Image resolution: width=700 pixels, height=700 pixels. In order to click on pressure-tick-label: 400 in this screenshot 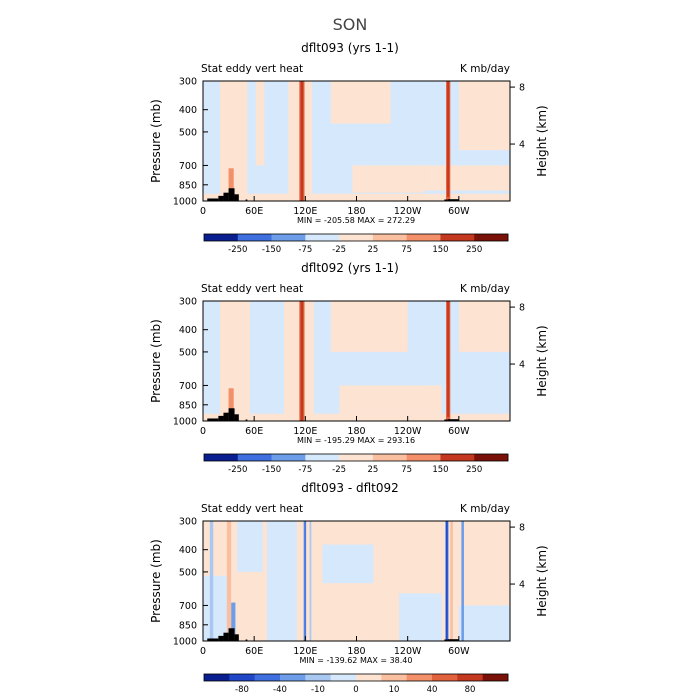, I will do `click(188, 330)`.